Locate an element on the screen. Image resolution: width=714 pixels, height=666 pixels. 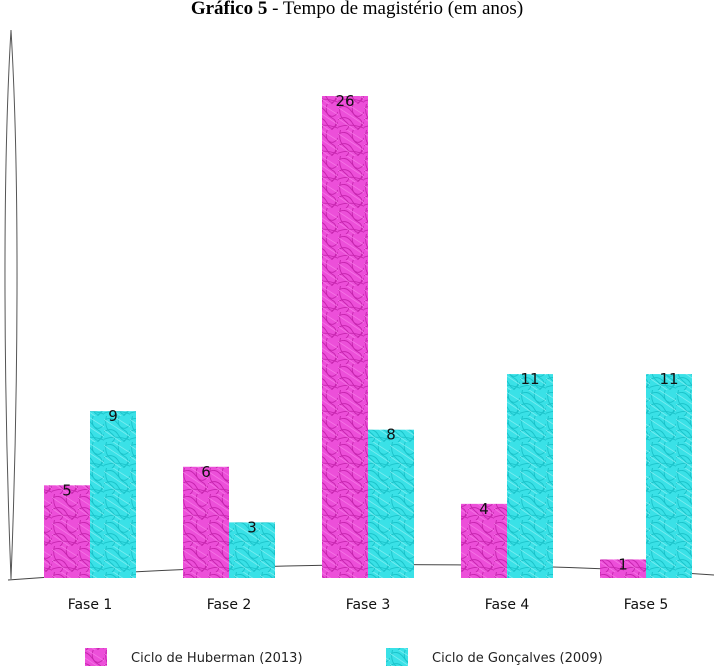
chart-title-prefix: Gráfico 5 is located at coordinates (229, 9).